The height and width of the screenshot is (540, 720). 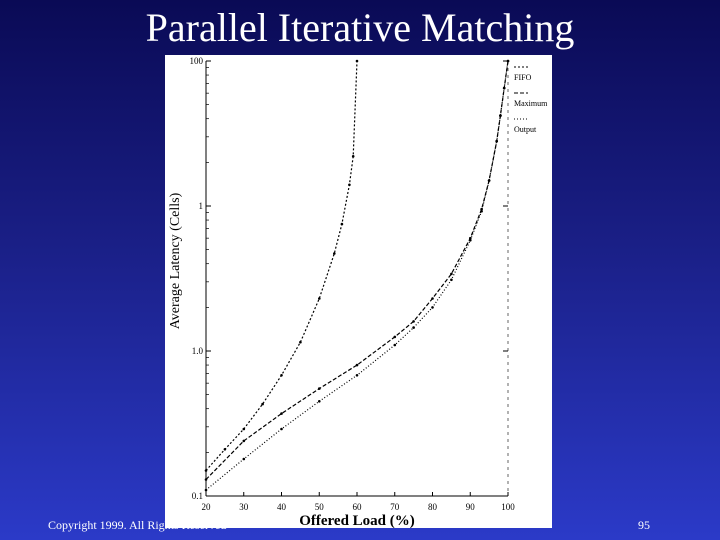 What do you see at coordinates (358, 507) in the screenshot?
I see `x-tick-label: 60` at bounding box center [358, 507].